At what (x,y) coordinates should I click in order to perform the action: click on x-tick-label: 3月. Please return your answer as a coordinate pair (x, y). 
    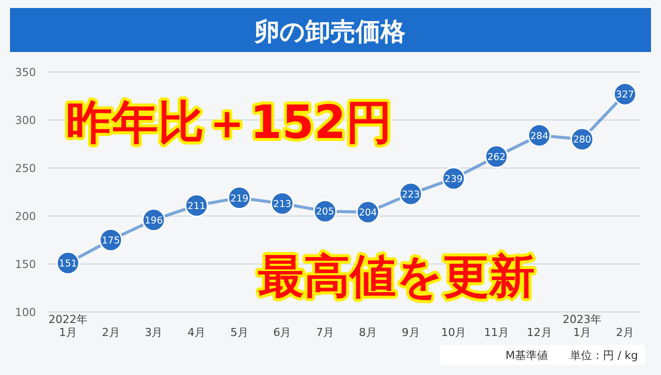
    Looking at the image, I should click on (153, 332).